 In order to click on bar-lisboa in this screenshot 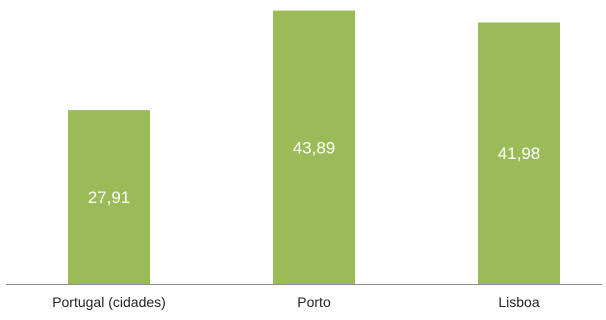, I will do `click(519, 153)`.